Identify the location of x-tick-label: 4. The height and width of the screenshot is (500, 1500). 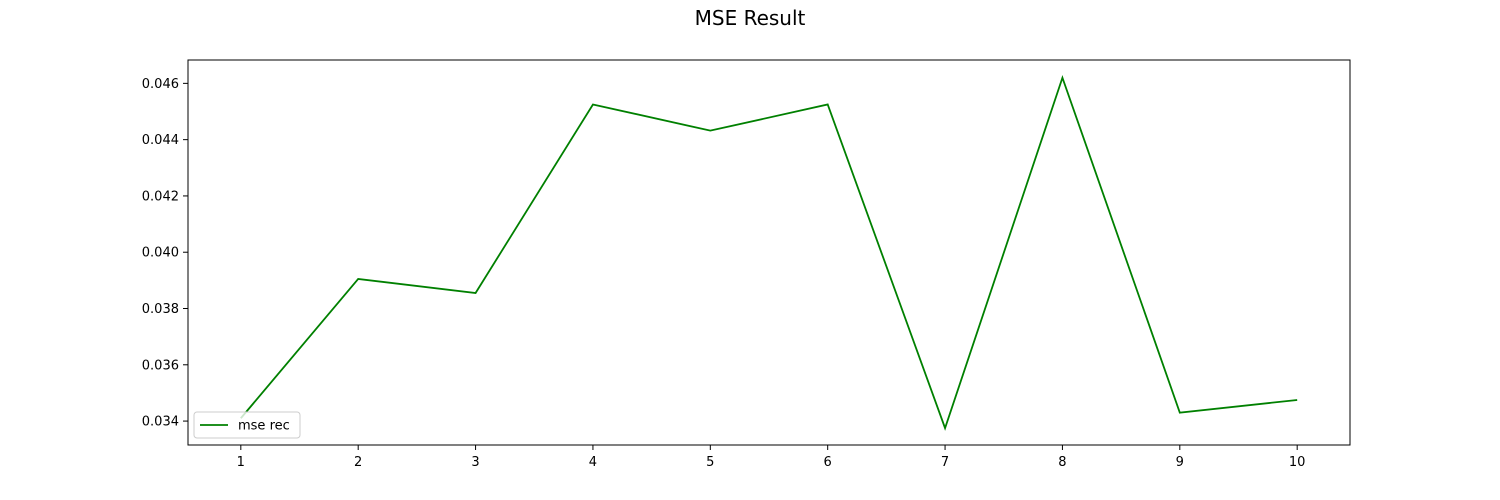
(593, 462).